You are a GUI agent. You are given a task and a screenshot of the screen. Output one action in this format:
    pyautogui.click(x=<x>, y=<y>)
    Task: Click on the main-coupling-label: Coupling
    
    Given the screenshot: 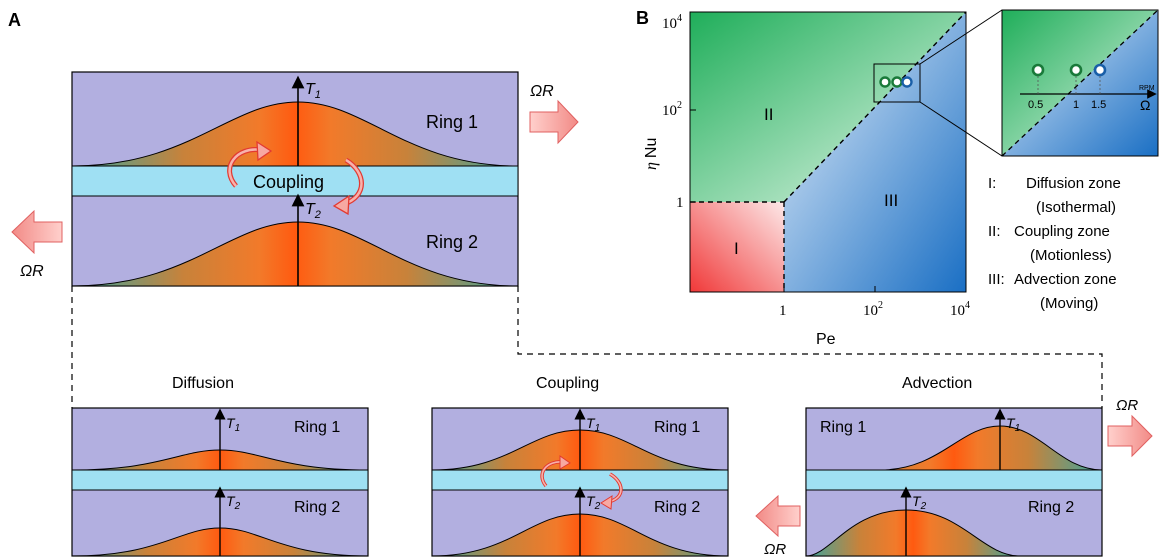 What is the action you would take?
    pyautogui.click(x=288, y=182)
    